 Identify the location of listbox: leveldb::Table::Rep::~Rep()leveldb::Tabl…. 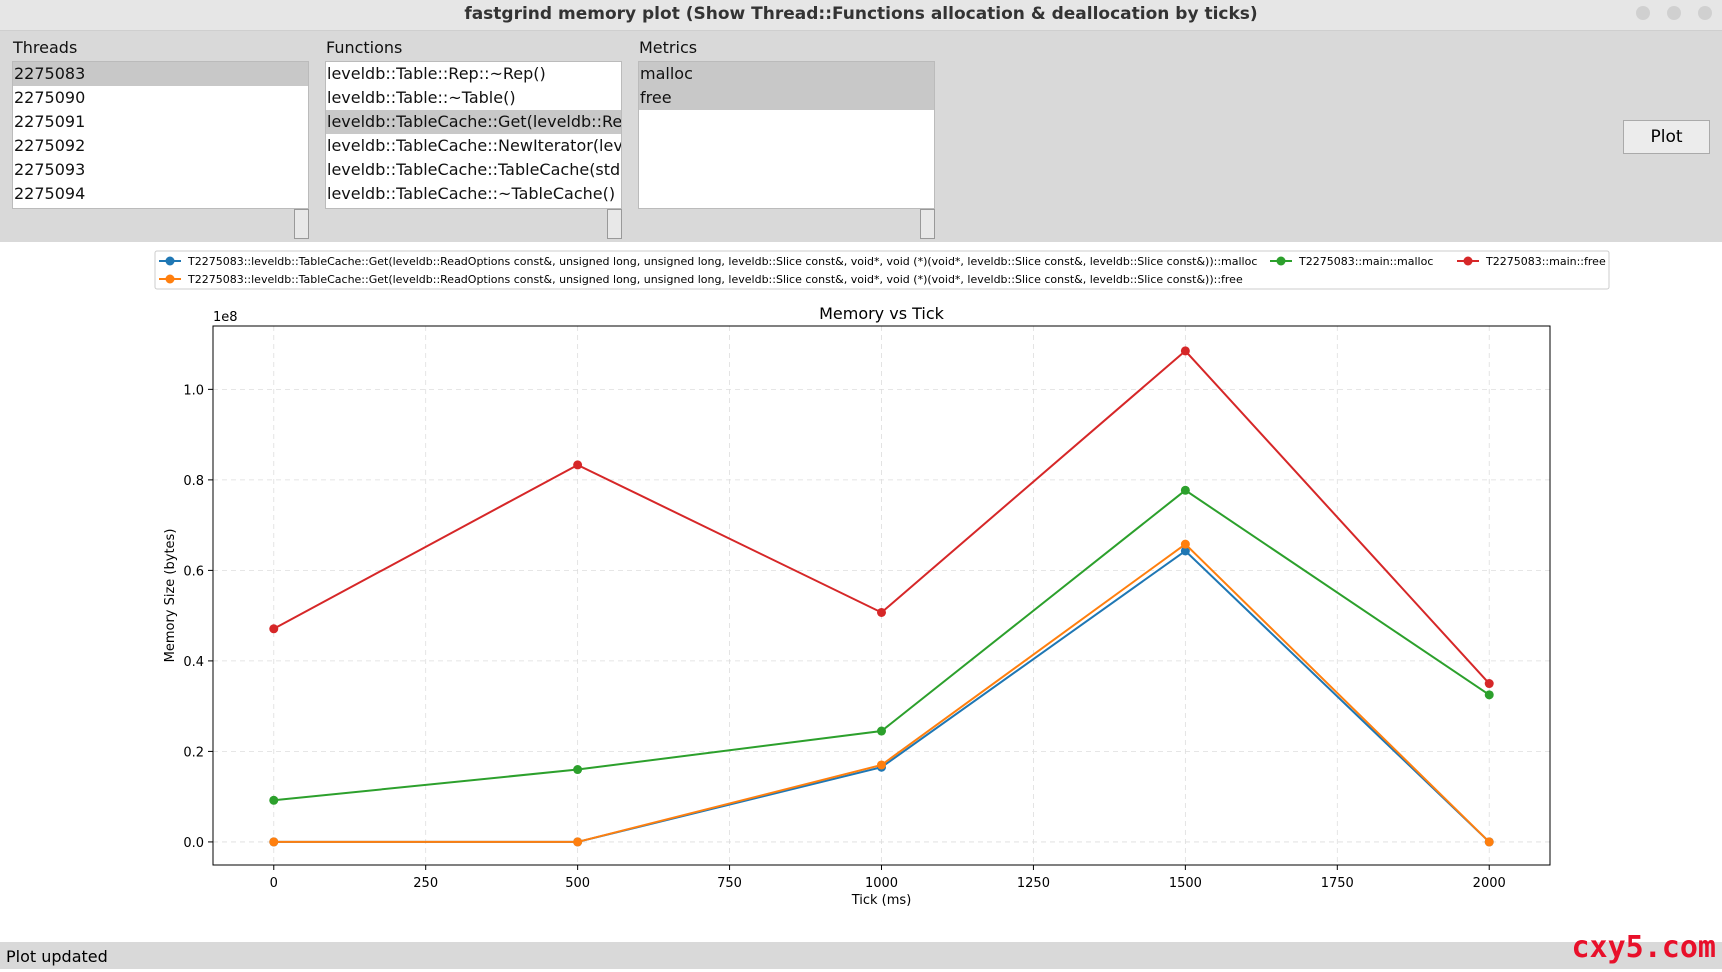
(473, 135).